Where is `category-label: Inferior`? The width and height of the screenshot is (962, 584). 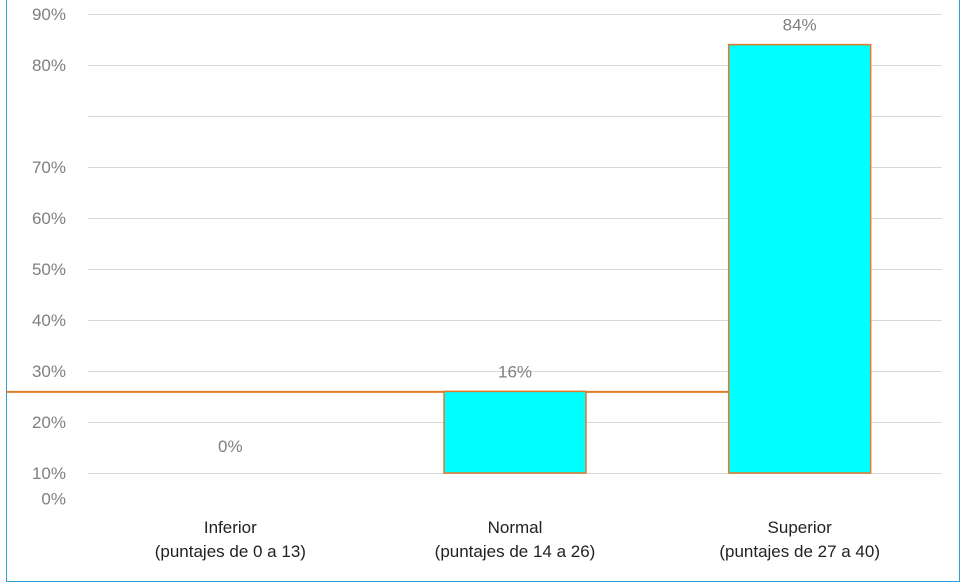
category-label: Inferior is located at coordinates (230, 527).